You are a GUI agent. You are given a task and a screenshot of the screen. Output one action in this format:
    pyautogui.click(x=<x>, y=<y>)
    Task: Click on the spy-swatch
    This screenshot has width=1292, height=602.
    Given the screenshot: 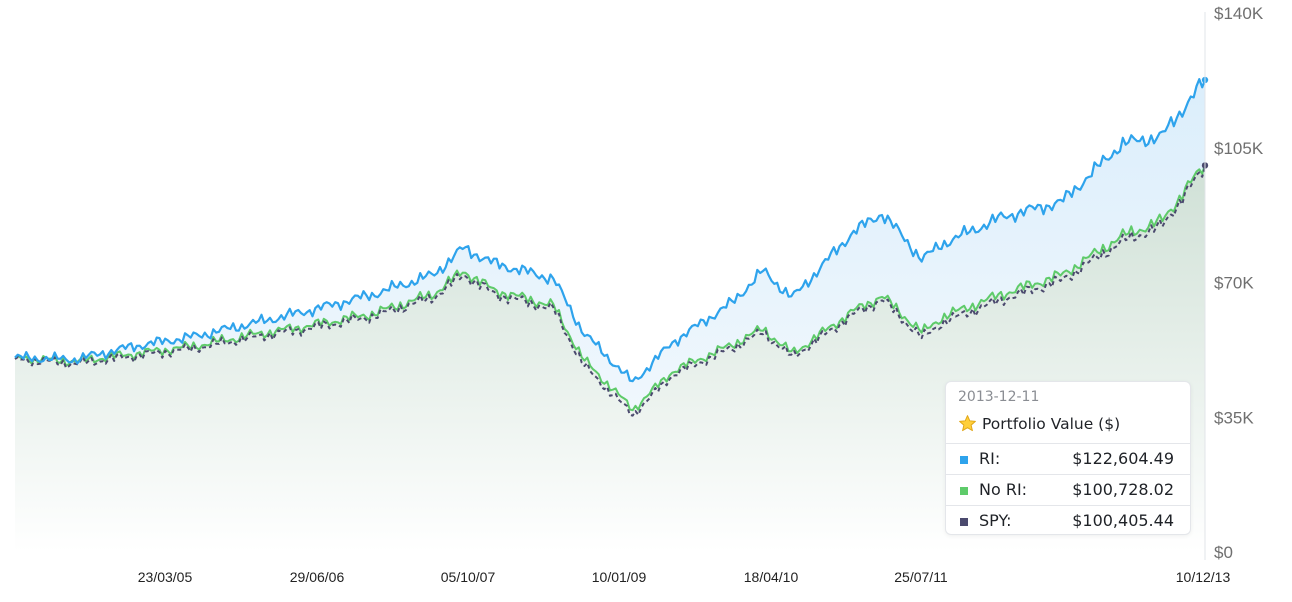 What is the action you would take?
    pyautogui.click(x=964, y=522)
    